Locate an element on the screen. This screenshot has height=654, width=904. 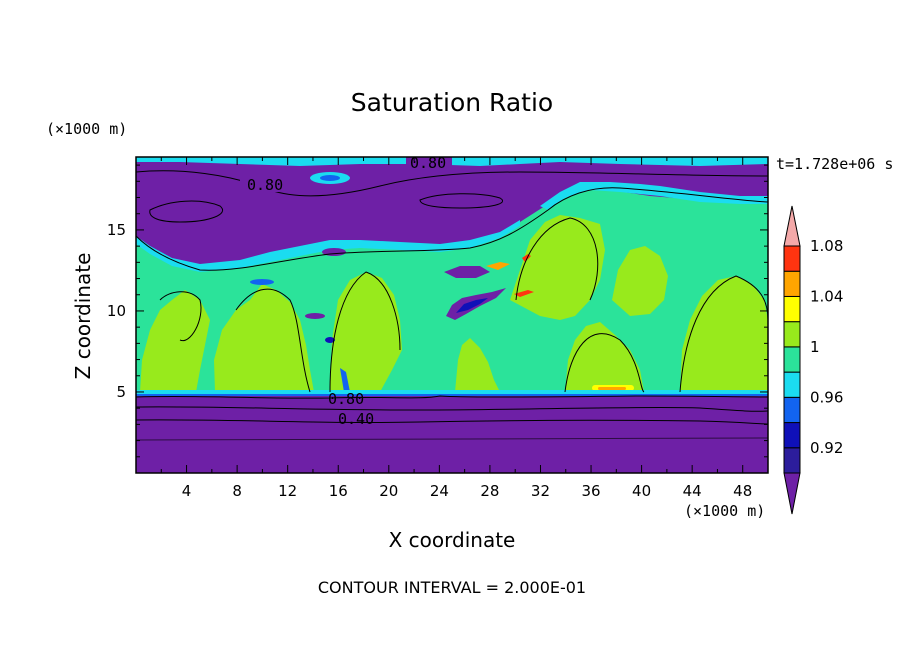
contour-label-group: 0.80 0.80 0.80 0.40 is located at coordinates (346, 291).